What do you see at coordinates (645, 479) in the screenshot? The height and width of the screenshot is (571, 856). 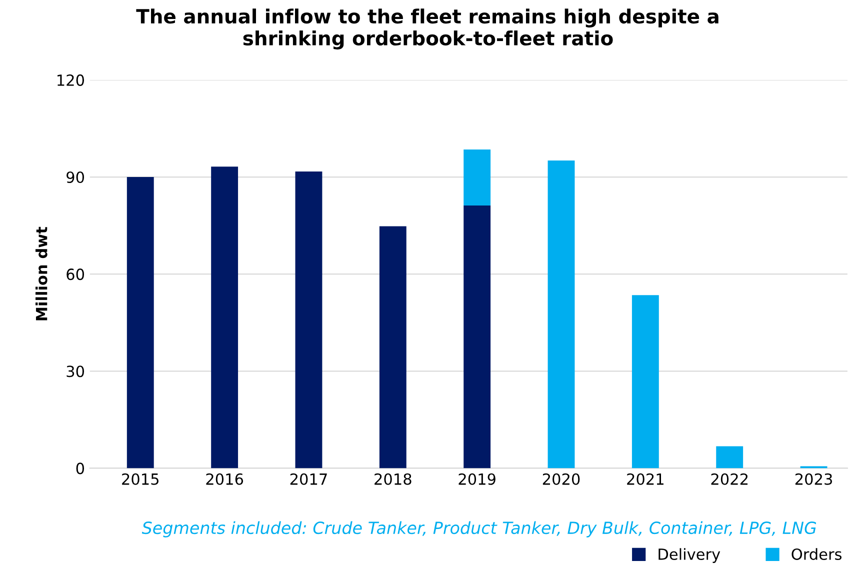 I see `x-tick-label: 2021` at bounding box center [645, 479].